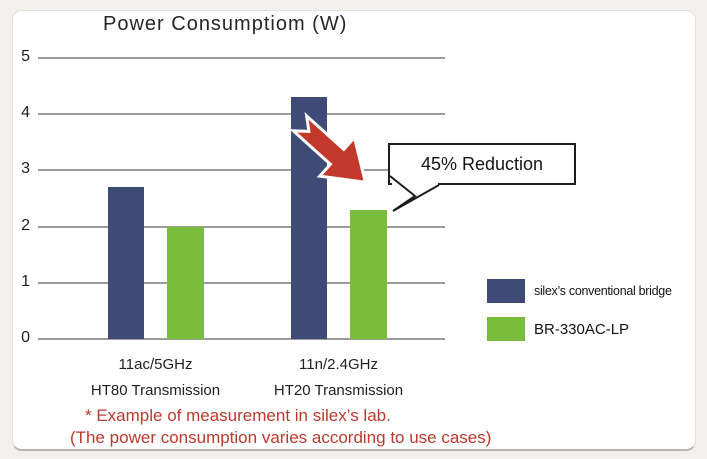 This screenshot has width=707, height=459. I want to click on footnote-line1: * Example of measurement in silex’s lab., so click(238, 415).